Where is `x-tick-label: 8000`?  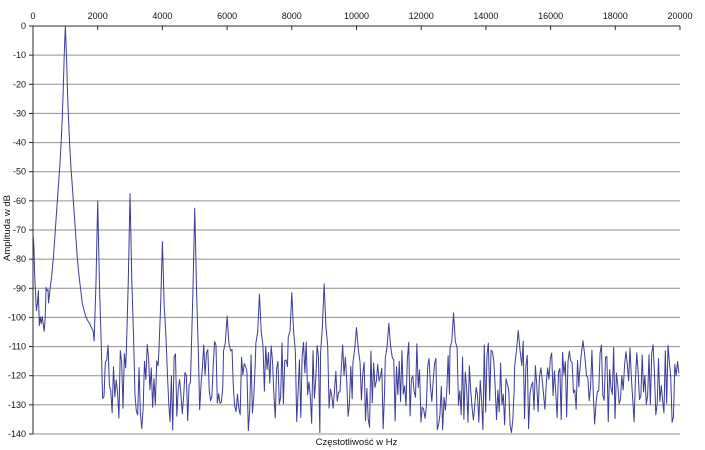
x-tick-label: 8000 is located at coordinates (292, 16).